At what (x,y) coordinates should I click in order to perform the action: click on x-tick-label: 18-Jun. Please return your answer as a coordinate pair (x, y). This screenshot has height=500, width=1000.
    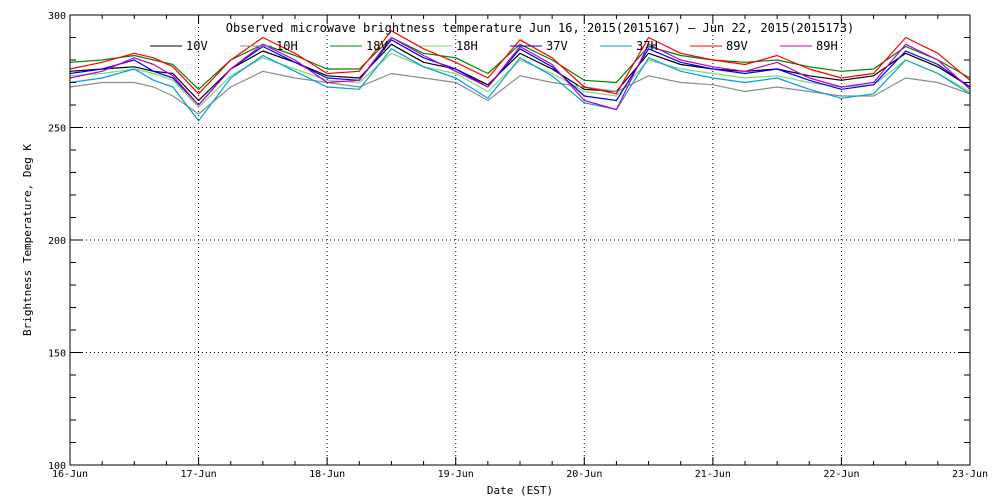
    Looking at the image, I should click on (327, 474).